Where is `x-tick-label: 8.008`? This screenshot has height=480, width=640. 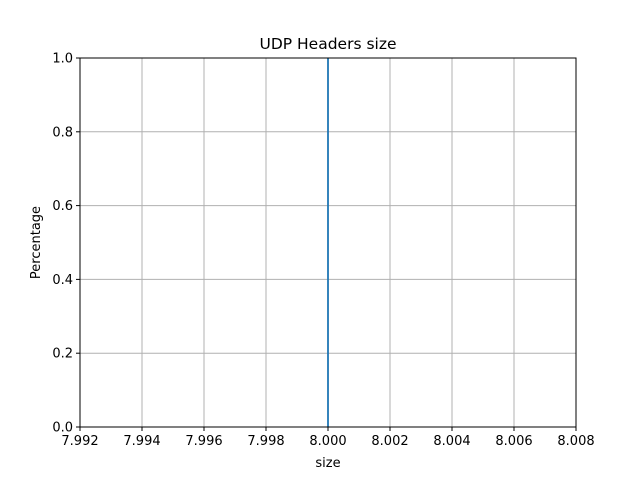 x-tick-label: 8.008 is located at coordinates (575, 441).